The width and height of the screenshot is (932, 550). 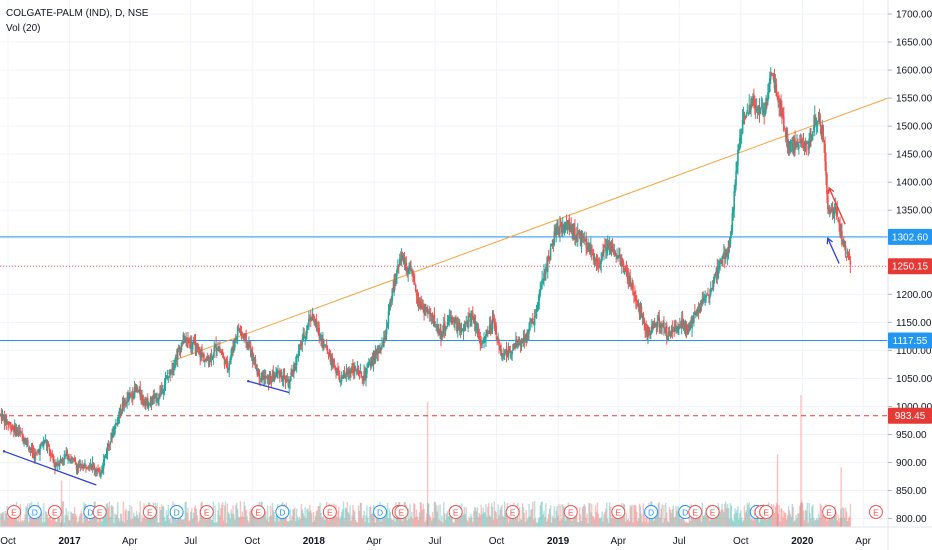 What do you see at coordinates (77, 13) in the screenshot?
I see `symbol-title: COLGATE-PALM (IND), D, NSE` at bounding box center [77, 13].